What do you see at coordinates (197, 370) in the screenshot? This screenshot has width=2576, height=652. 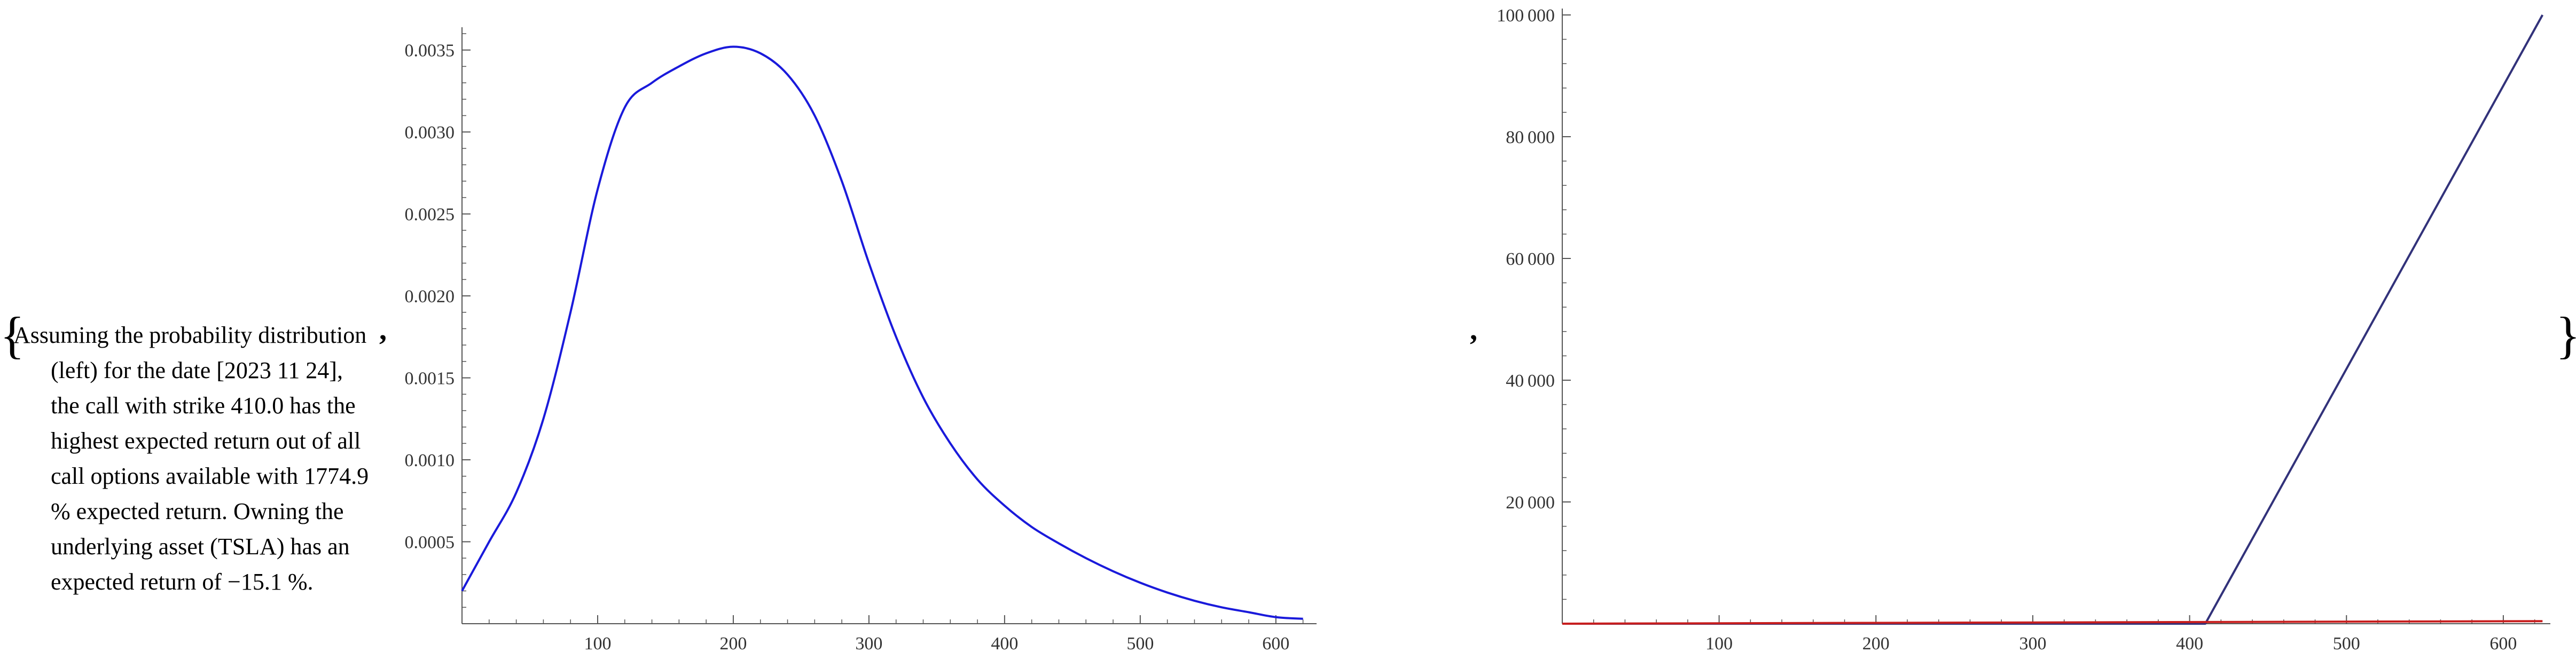 I see `description-line: (left) for the date [2023 11 24],` at bounding box center [197, 370].